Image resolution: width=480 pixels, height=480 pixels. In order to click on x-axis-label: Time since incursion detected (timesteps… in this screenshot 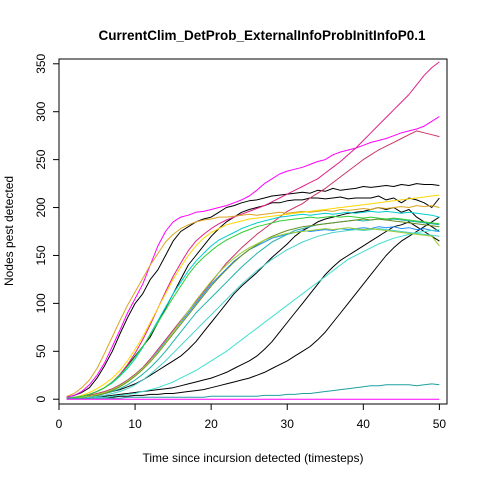, I will do `click(253, 458)`.